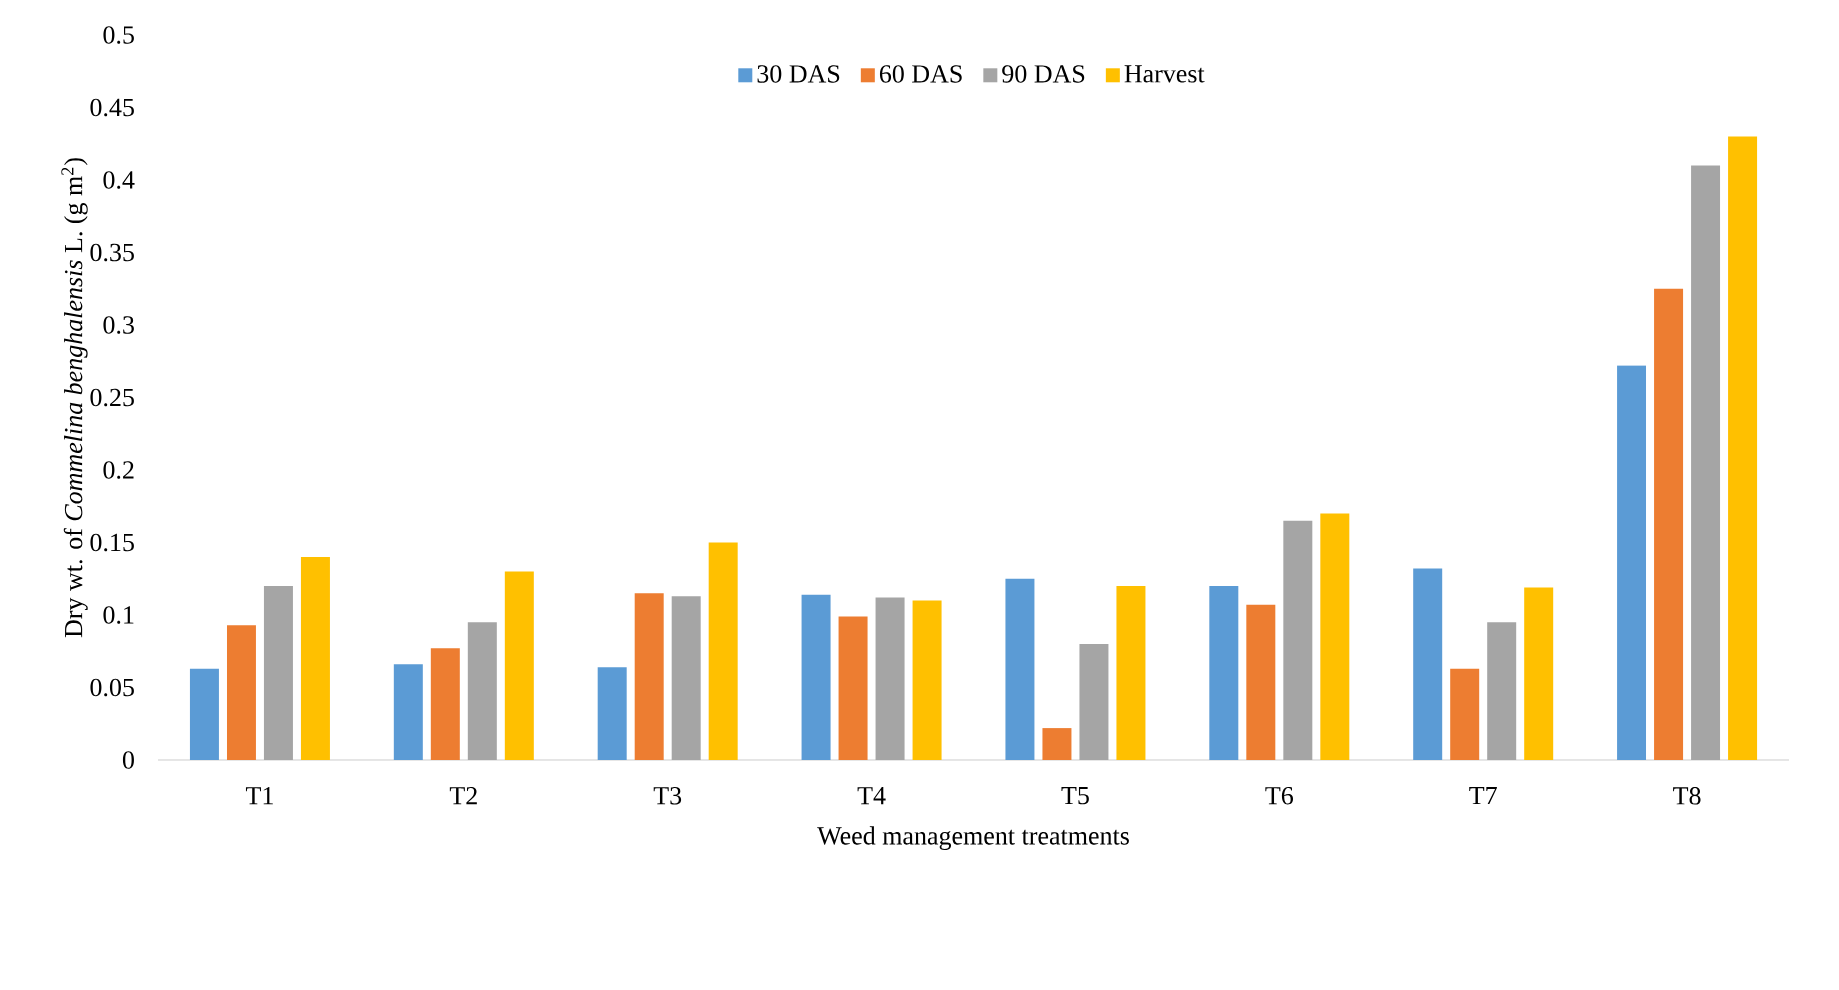 The height and width of the screenshot is (990, 1839). Describe the element at coordinates (112, 542) in the screenshot. I see `y-tick-label: 0.15` at that location.